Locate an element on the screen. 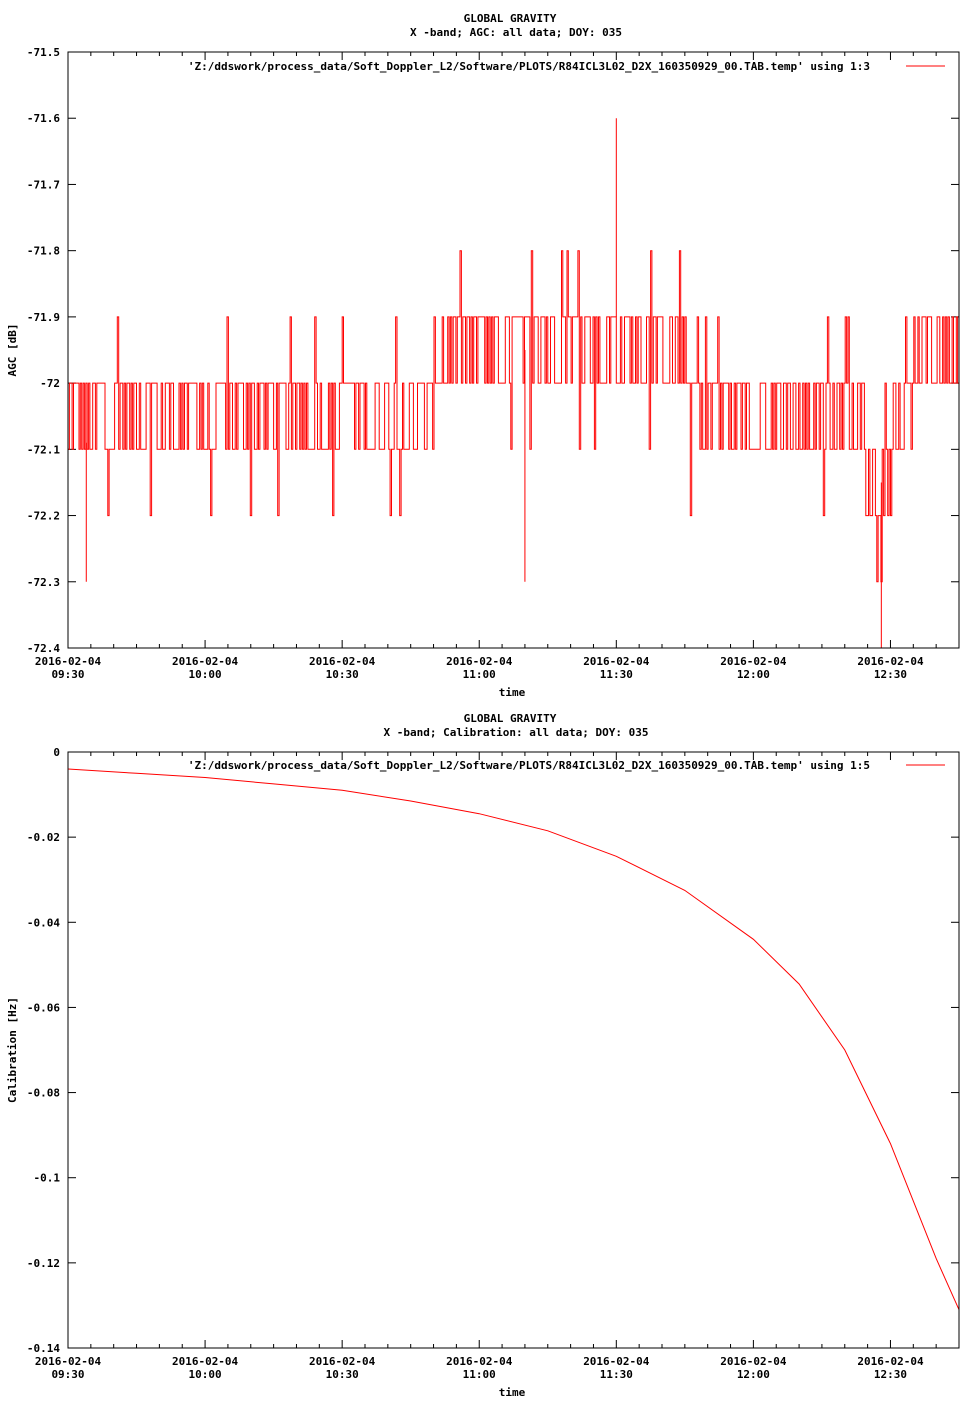 The height and width of the screenshot is (1404, 980). calibration-y-tick-label: -0.14 is located at coordinates (43, 1348).